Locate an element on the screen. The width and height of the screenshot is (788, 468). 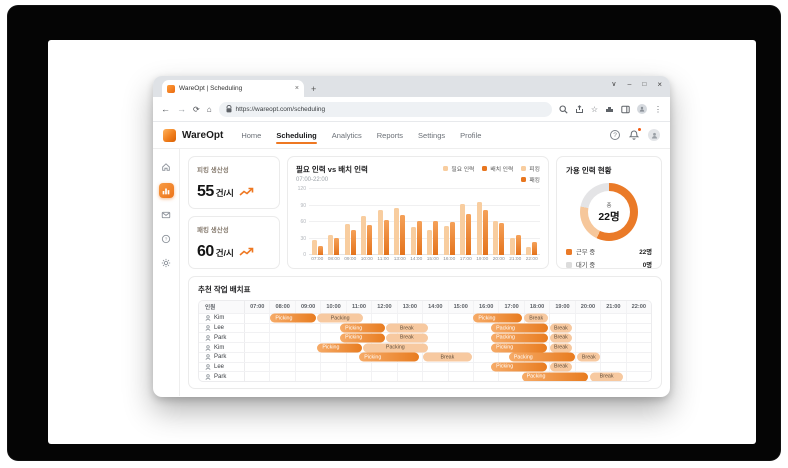
menu-item-scheduling: Scheduling is located at coordinates (297, 135).